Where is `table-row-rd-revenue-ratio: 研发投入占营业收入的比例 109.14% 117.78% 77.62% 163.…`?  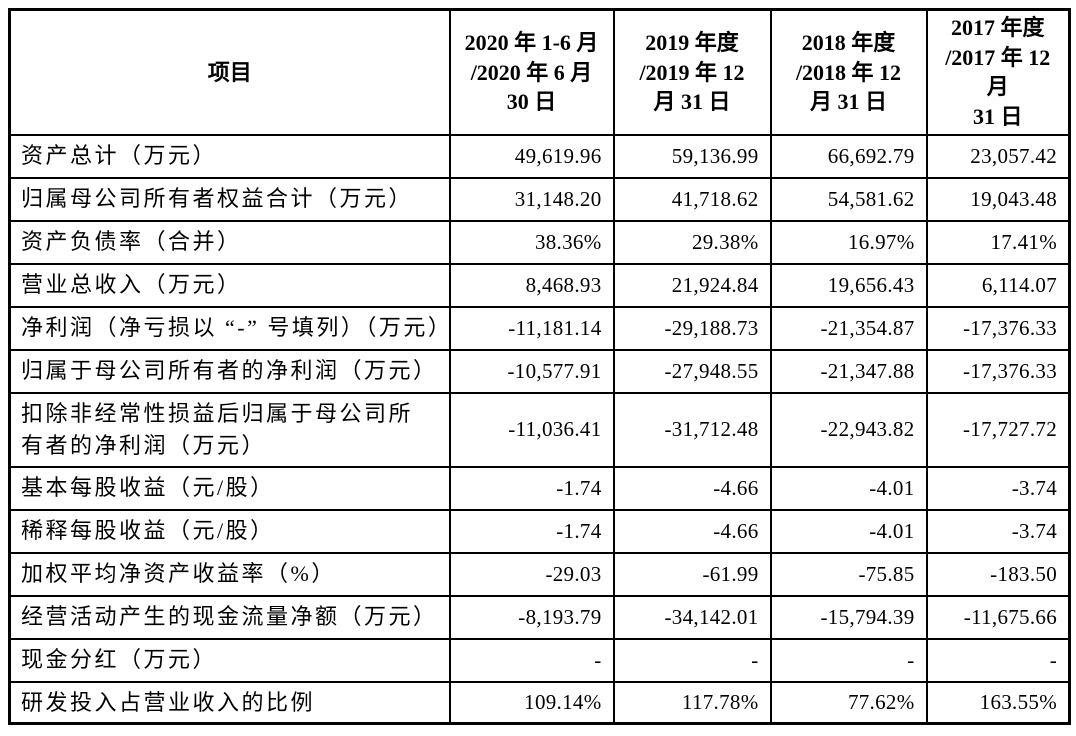 table-row-rd-revenue-ratio: 研发投入占营业收入的比例 109.14% 117.78% 77.62% 163.… is located at coordinates (539, 702).